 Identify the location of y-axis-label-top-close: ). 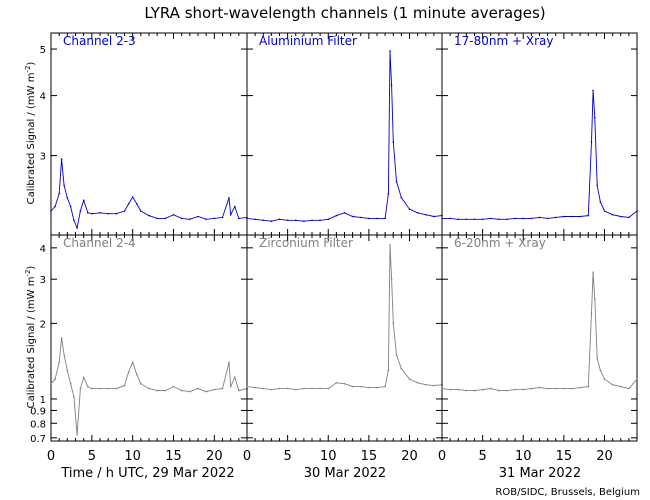
(31, 64).